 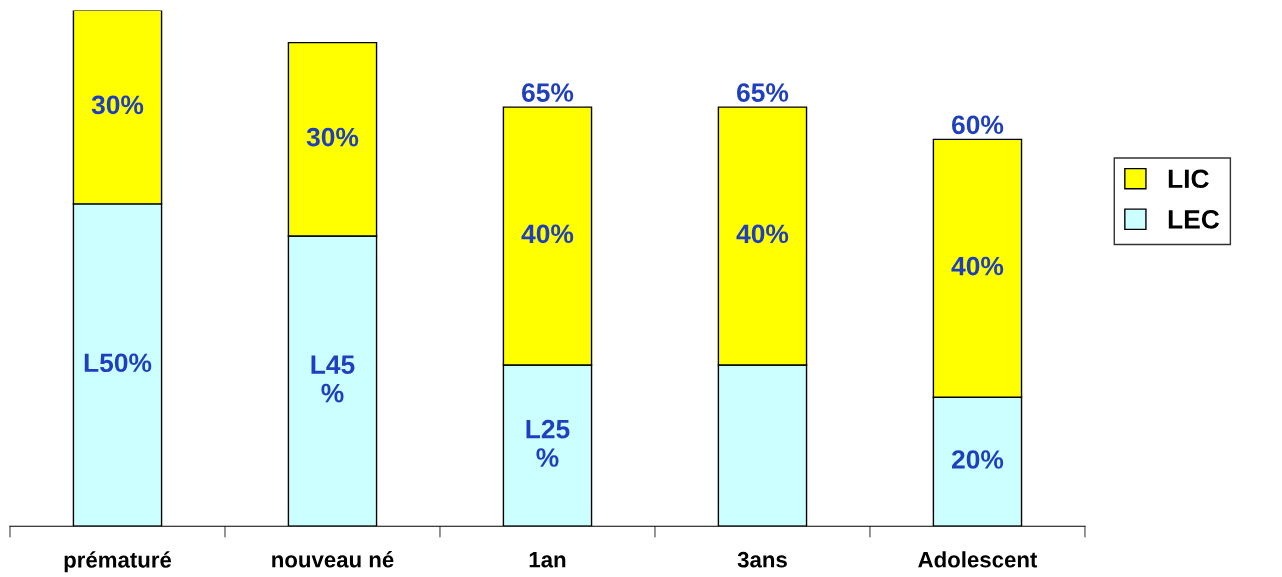 I want to click on x-tick-label: nouveau né, so click(x=333, y=559).